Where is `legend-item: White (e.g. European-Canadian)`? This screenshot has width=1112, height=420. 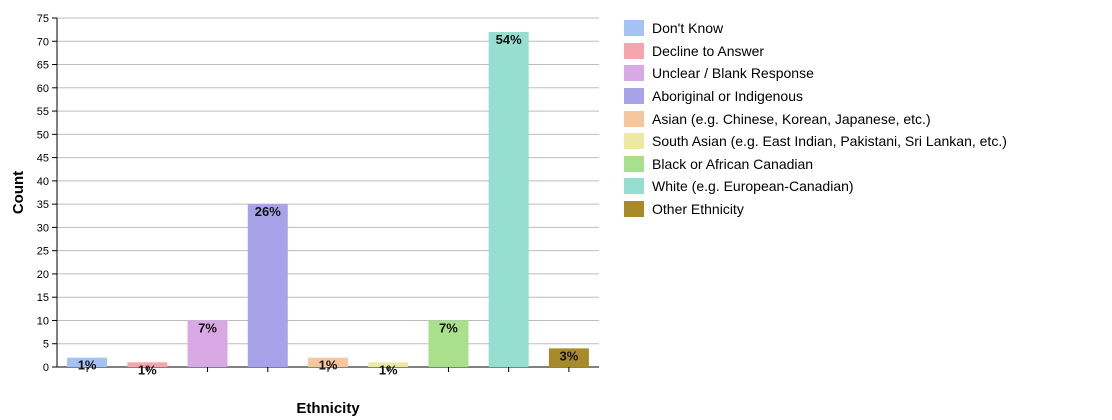 legend-item: White (e.g. European-Canadian) is located at coordinates (815, 186).